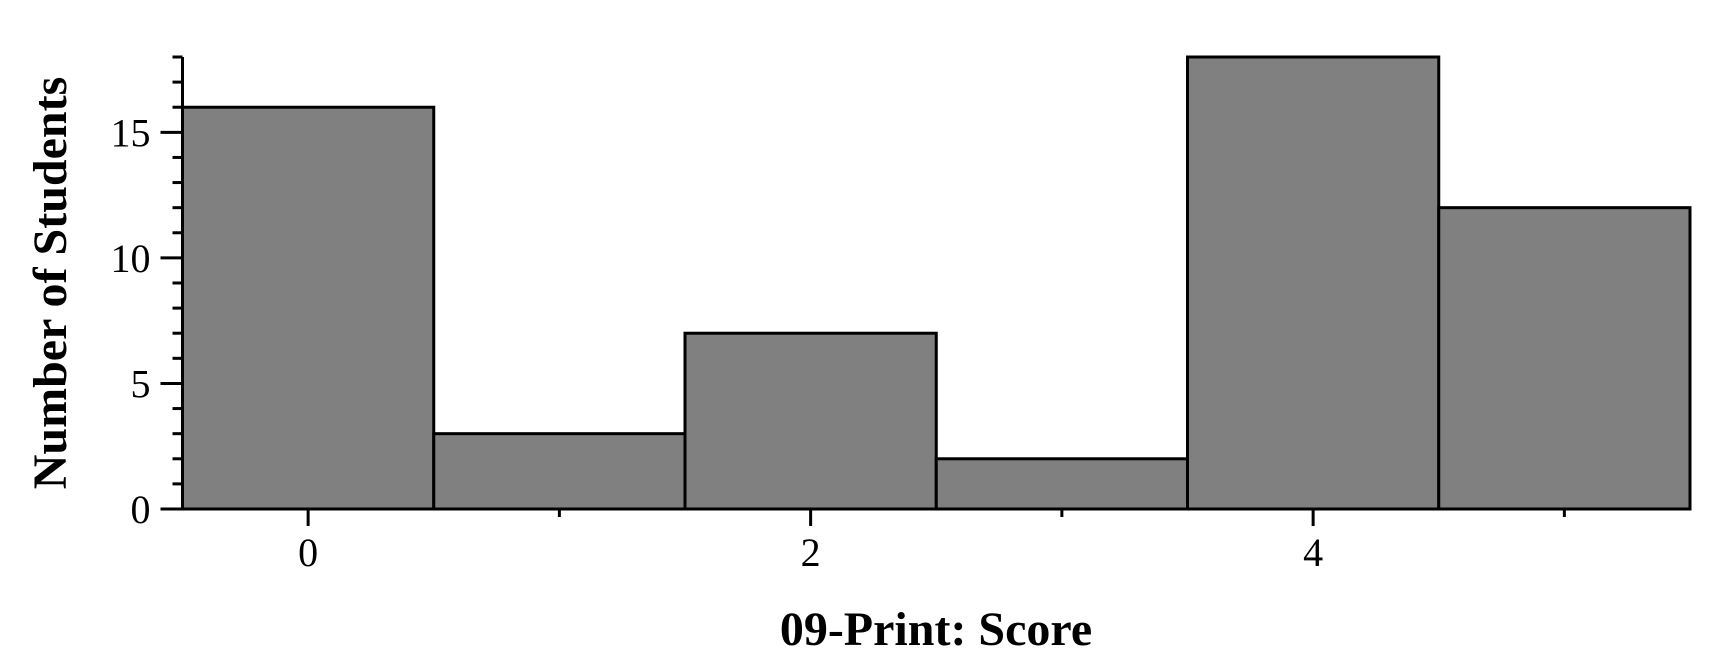  Describe the element at coordinates (141, 509) in the screenshot. I see `y-tick-label: 0` at that location.